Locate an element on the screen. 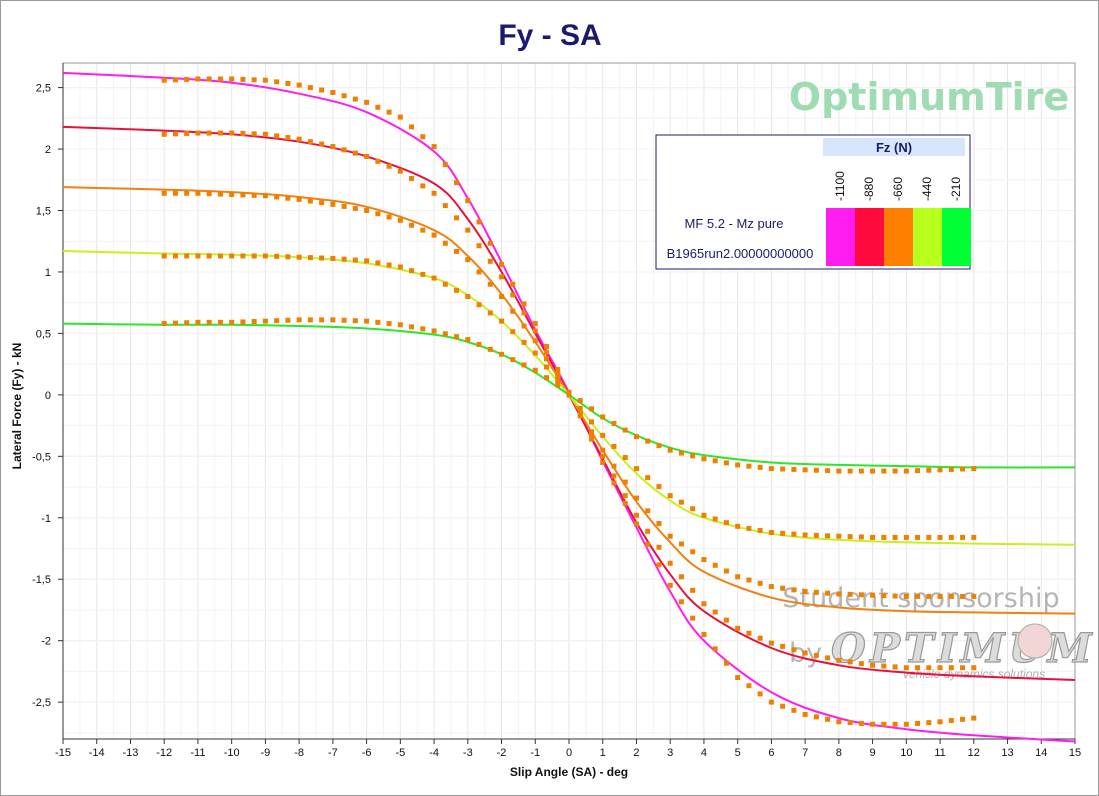 The width and height of the screenshot is (1099, 796). x-tick-label: 2 is located at coordinates (636, 753).